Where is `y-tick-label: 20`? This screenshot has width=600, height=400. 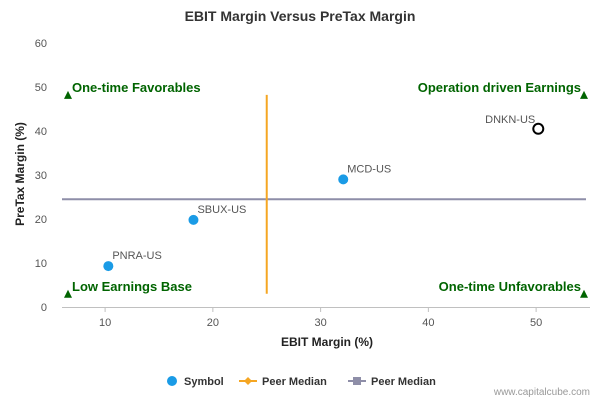
y-tick-label: 20 is located at coordinates (41, 220).